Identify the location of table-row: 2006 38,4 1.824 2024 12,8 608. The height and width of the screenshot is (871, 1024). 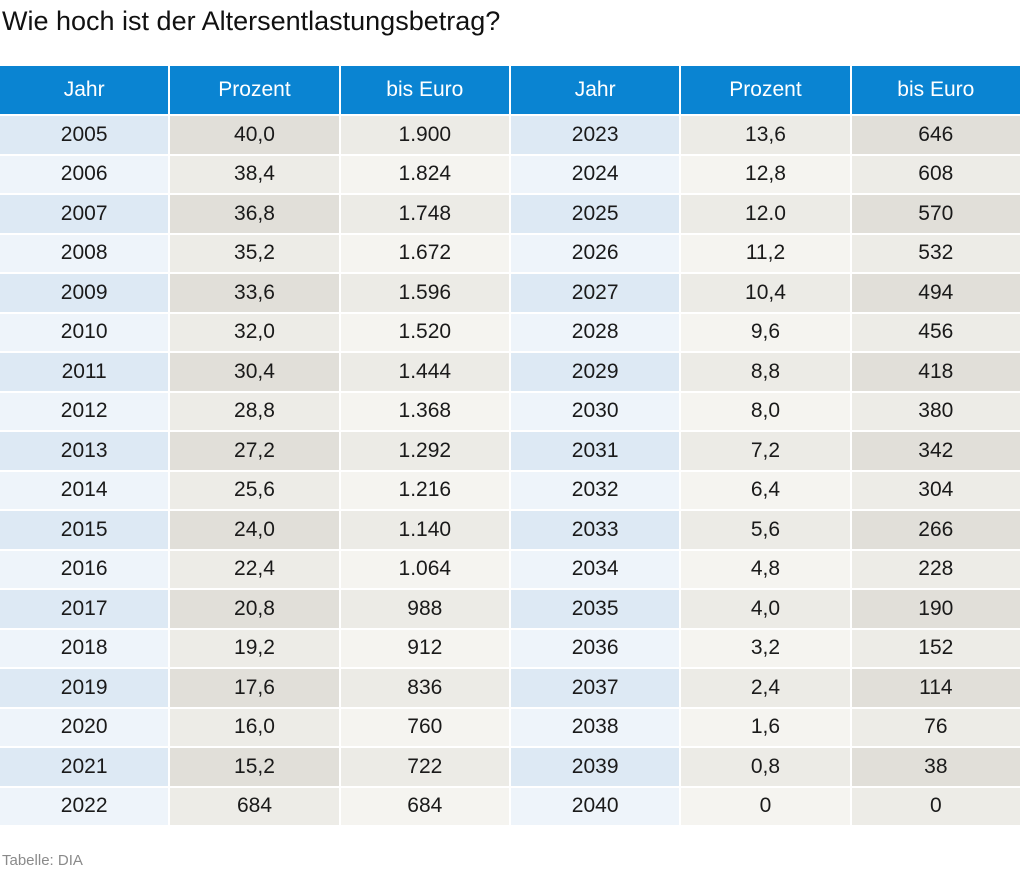
(510, 174).